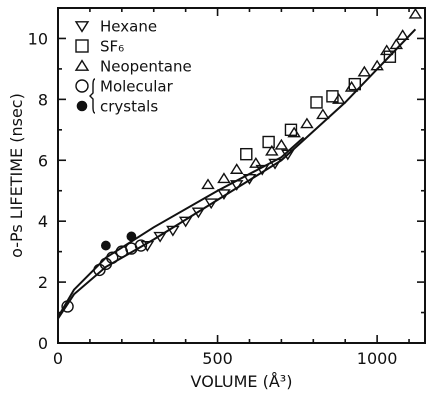 Image resolution: width=431 pixels, height=400 pixels. What do you see at coordinates (129, 107) in the screenshot?
I see `legend-label: crystals` at bounding box center [129, 107].